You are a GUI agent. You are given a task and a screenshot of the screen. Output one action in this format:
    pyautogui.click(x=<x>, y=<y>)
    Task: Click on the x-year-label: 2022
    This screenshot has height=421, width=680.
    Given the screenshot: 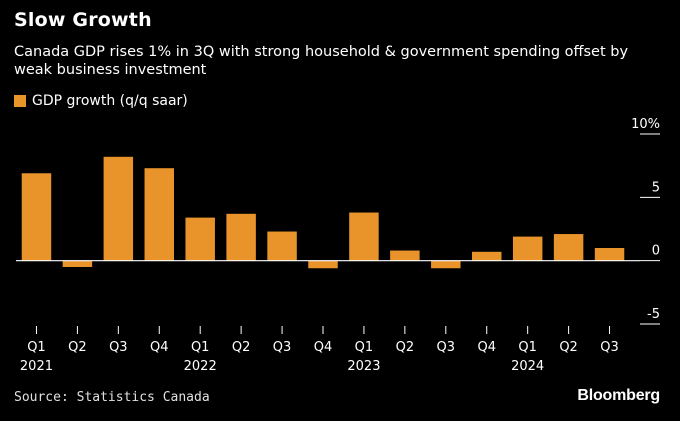 What is the action you would take?
    pyautogui.click(x=200, y=366)
    